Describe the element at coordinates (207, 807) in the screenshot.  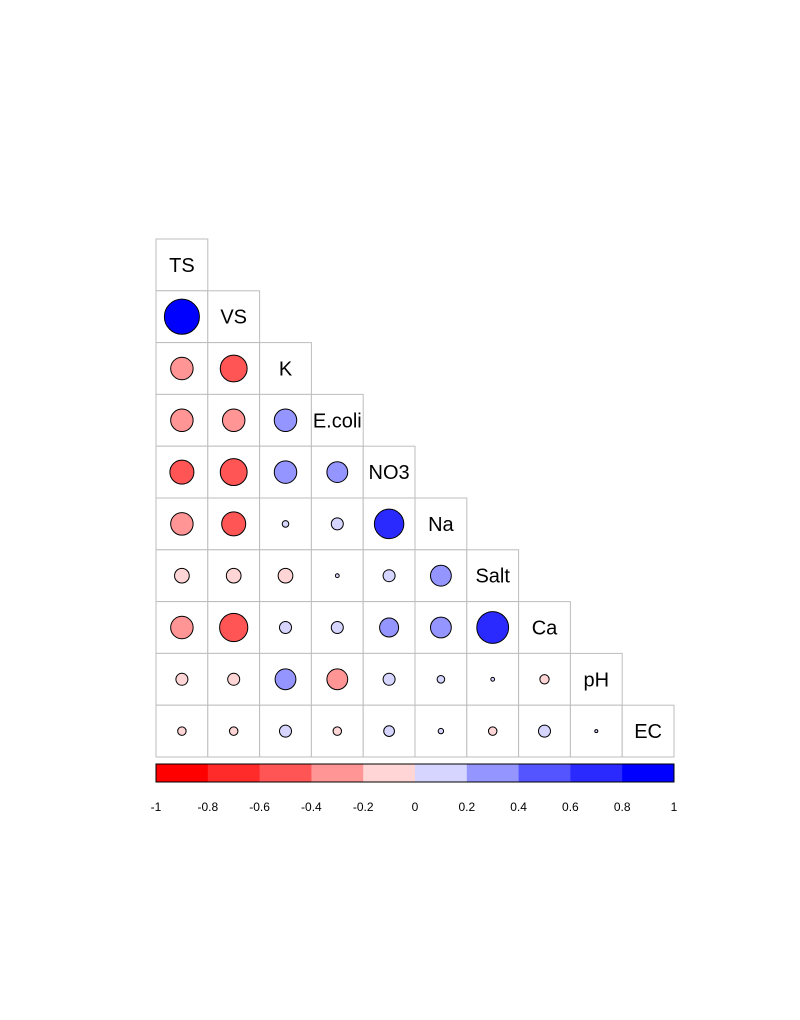
I see `colorbar-tick-label: -0.8` at that location.